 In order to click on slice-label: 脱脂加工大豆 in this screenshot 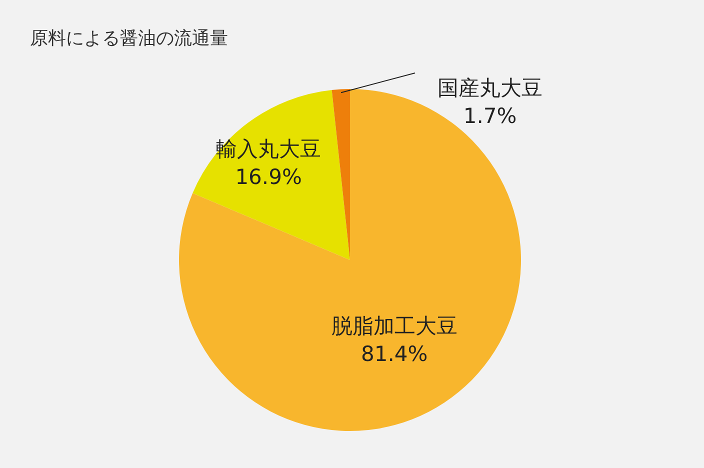, I will do `click(394, 326)`.